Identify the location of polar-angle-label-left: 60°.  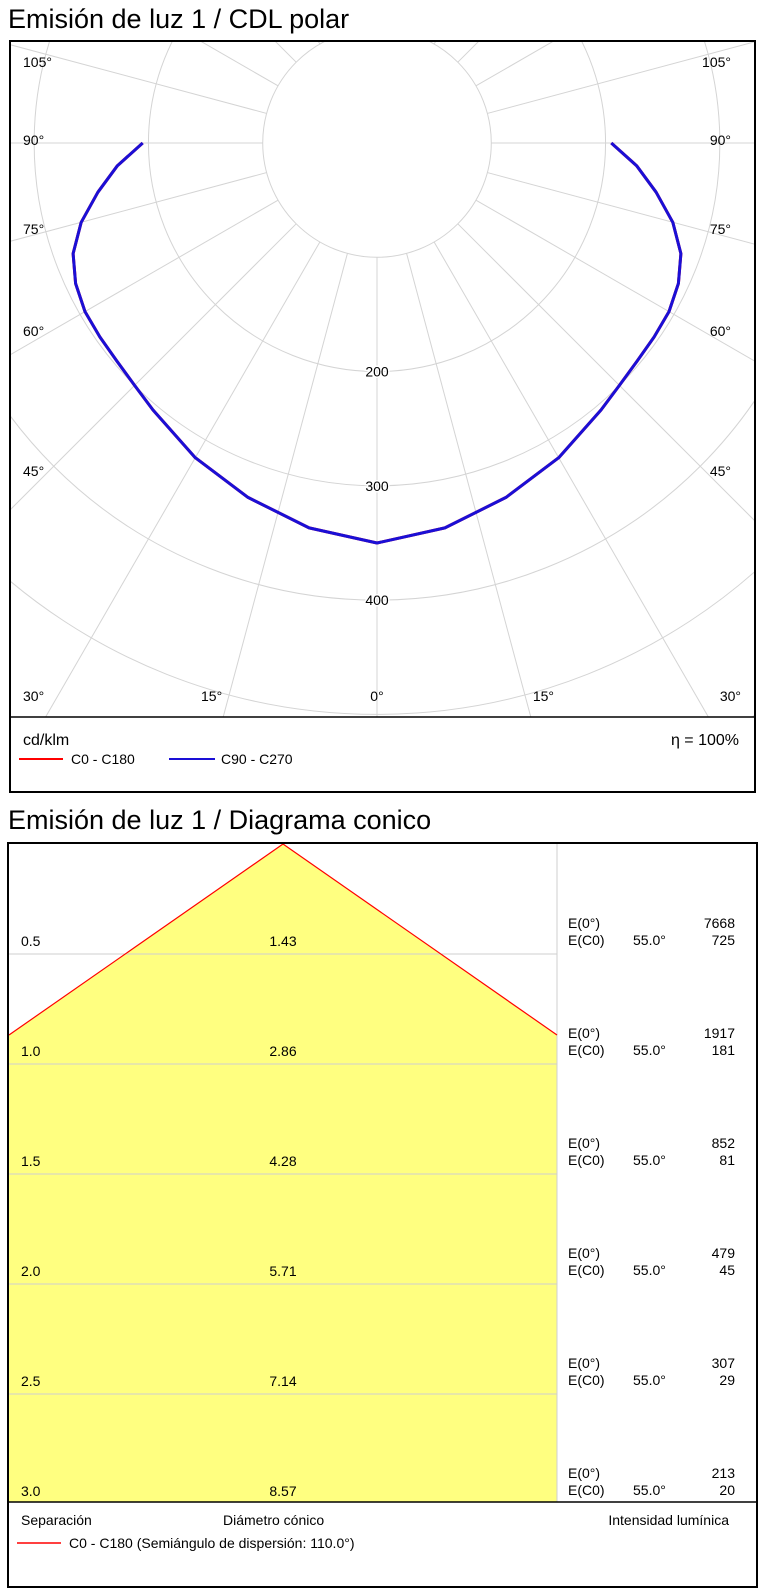
(33, 331).